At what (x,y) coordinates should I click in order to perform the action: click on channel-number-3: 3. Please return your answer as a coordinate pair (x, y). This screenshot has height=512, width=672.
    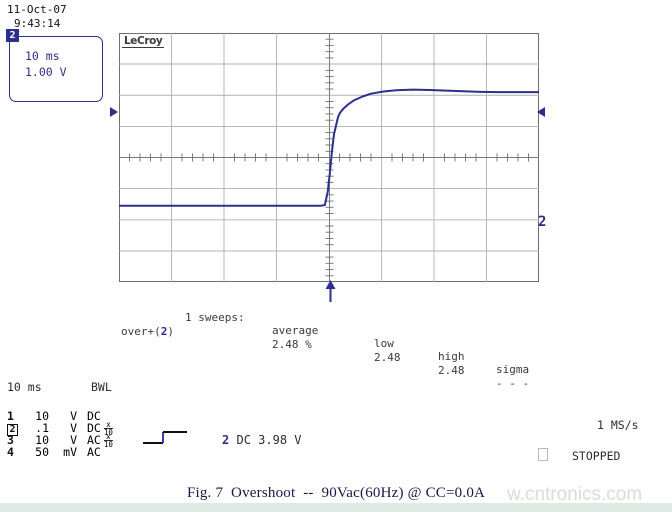
    Looking at the image, I should click on (10, 440).